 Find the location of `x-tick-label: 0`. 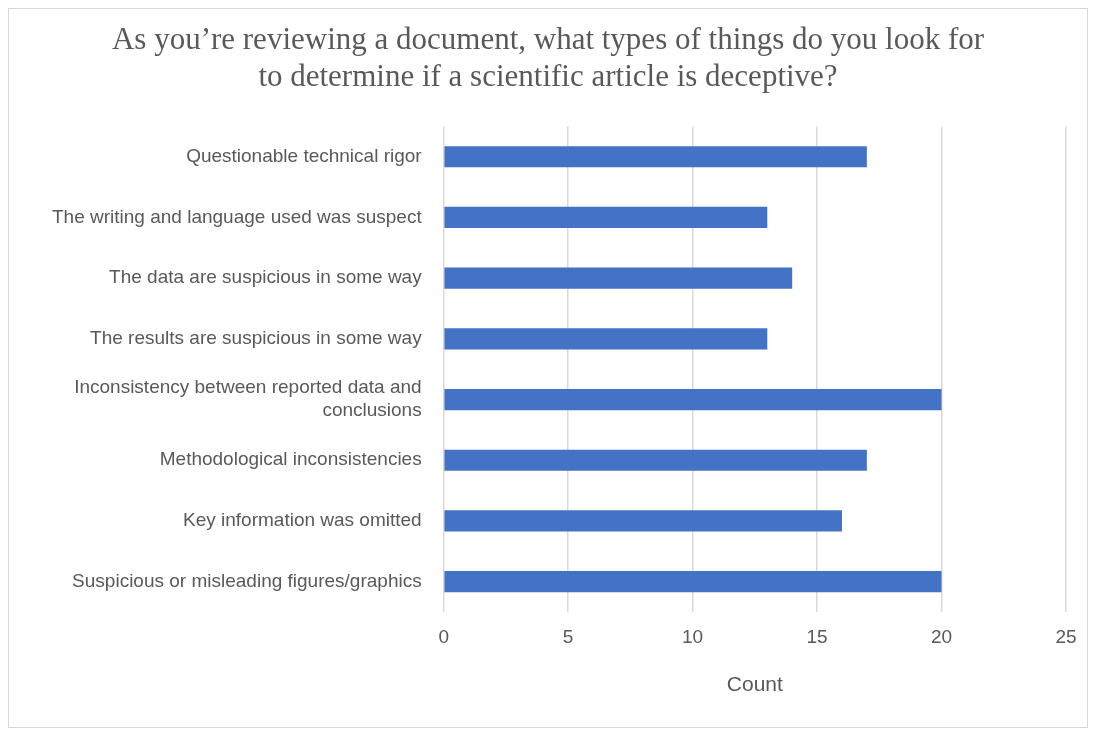

x-tick-label: 0 is located at coordinates (443, 636).